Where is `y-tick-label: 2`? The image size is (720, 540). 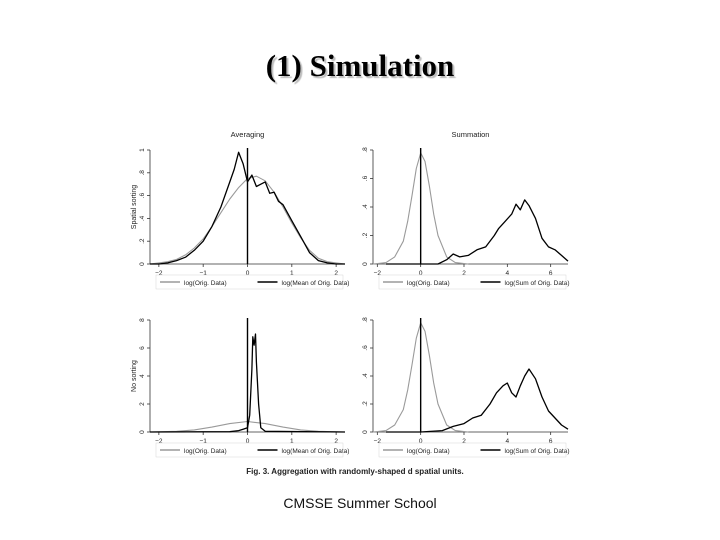 y-tick-label: 2 is located at coordinates (142, 404).